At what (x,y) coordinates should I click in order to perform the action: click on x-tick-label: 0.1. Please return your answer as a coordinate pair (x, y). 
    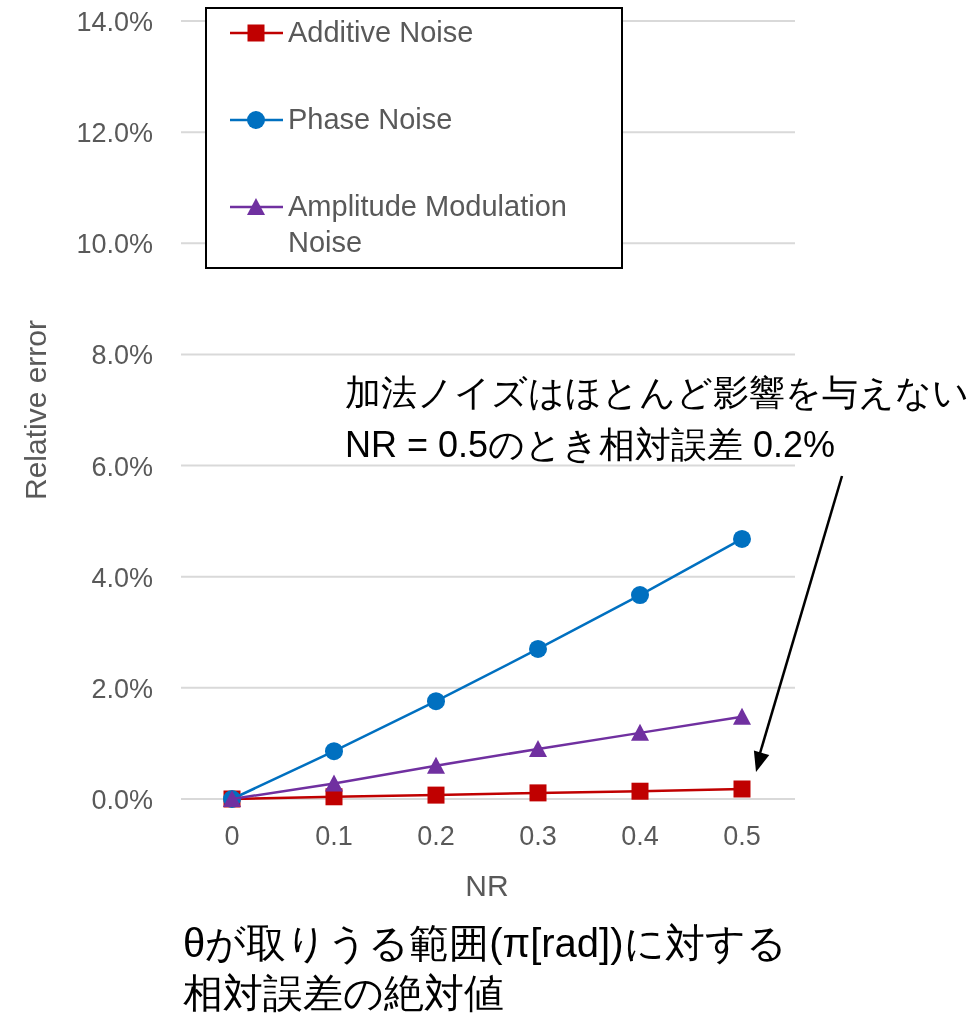
    Looking at the image, I should click on (334, 836).